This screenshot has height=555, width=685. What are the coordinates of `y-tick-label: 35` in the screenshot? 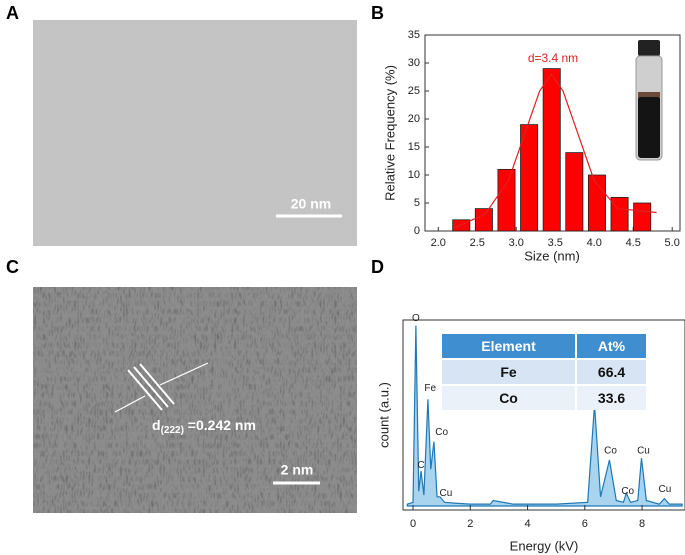 It's located at (414, 35).